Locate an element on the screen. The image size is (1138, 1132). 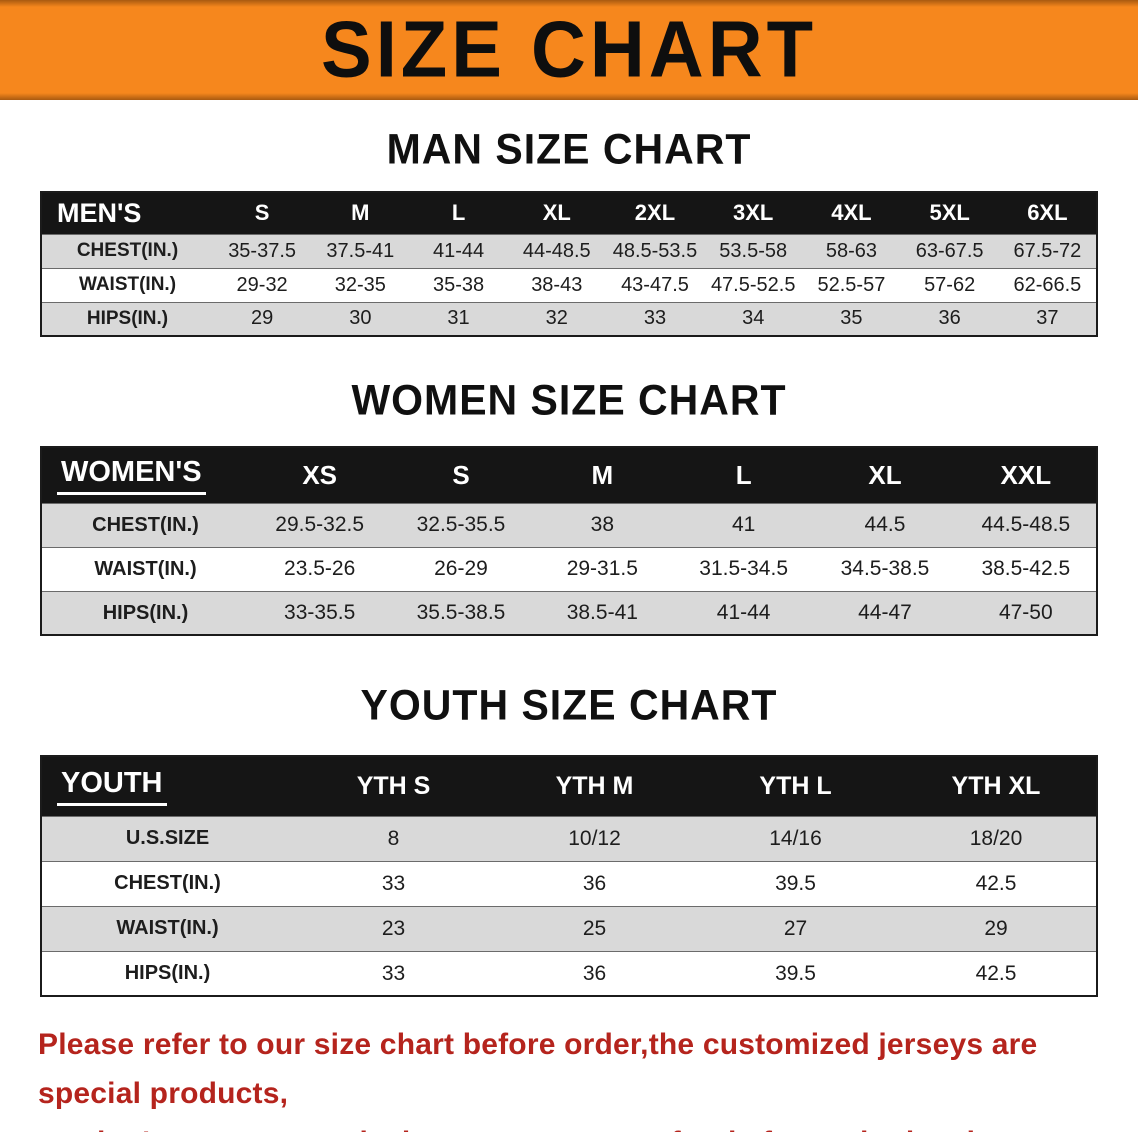
table-cell: 32.5-35.5 is located at coordinates (461, 525).